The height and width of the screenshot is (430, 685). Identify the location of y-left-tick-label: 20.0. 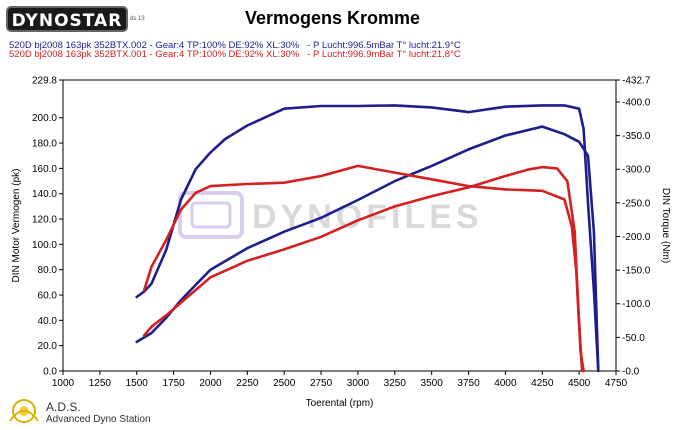
(48, 346).